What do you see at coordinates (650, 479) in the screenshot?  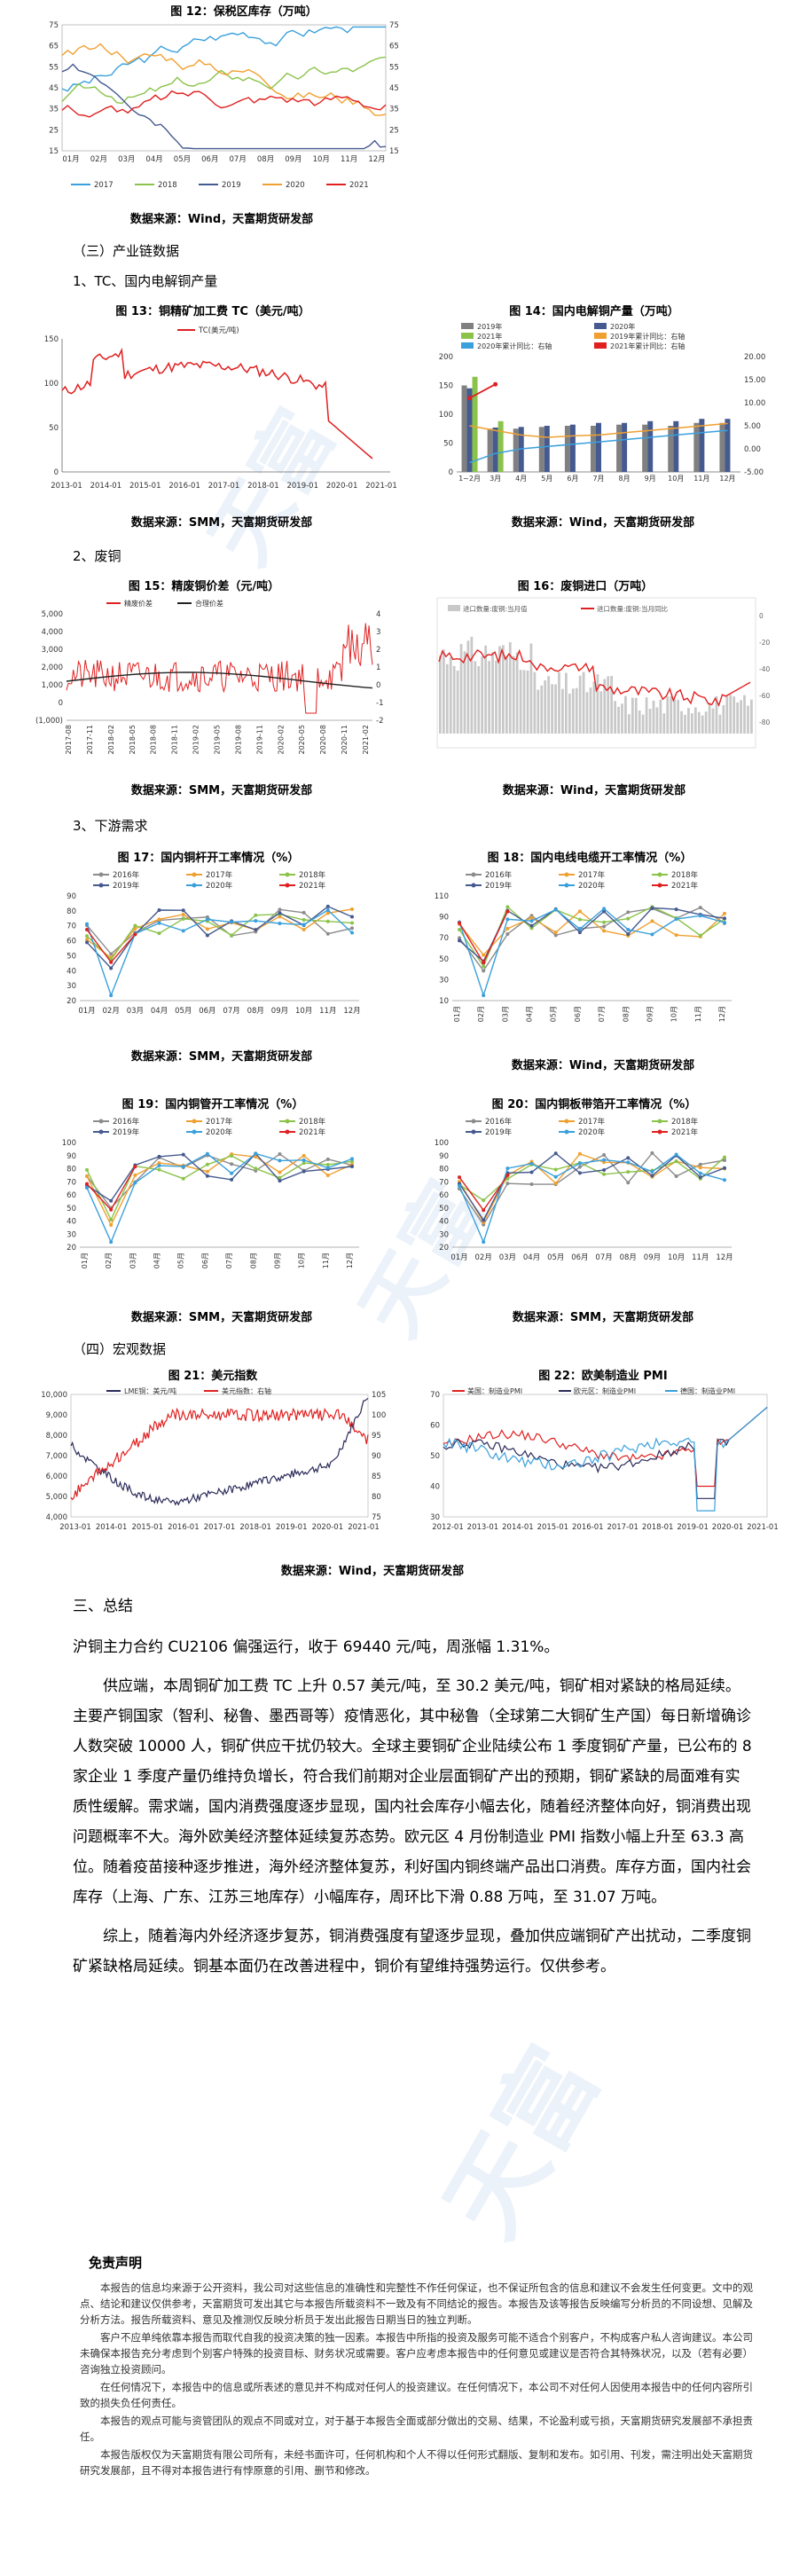 I see `x-tick-label: 9月` at bounding box center [650, 479].